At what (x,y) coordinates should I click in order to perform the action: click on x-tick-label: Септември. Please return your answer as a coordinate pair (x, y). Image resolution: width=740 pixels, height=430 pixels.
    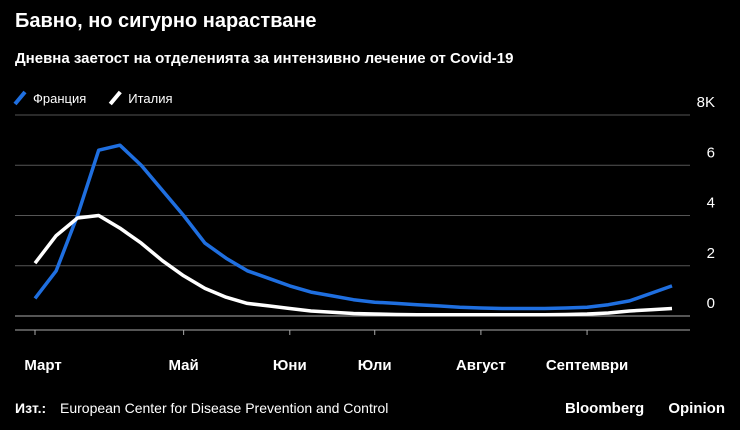
    Looking at the image, I should click on (587, 365).